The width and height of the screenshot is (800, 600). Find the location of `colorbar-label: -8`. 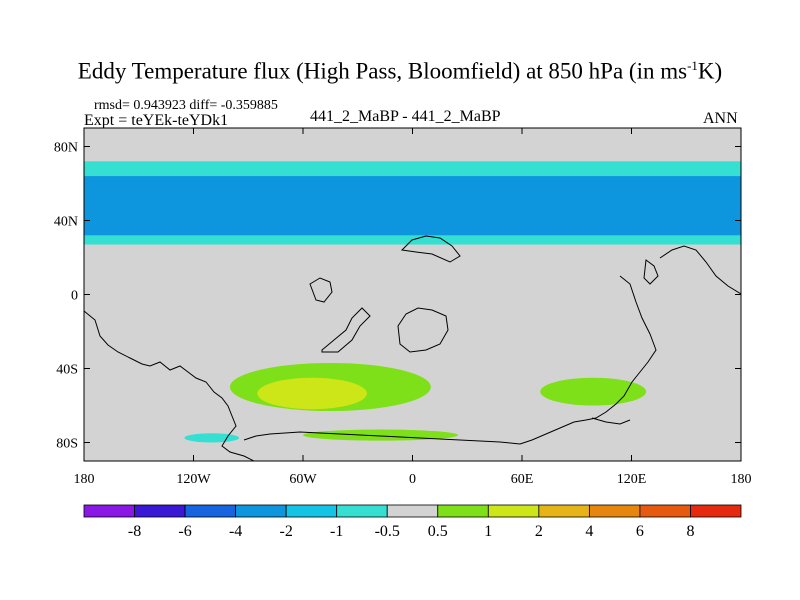

colorbar-label: -8 is located at coordinates (134, 531).